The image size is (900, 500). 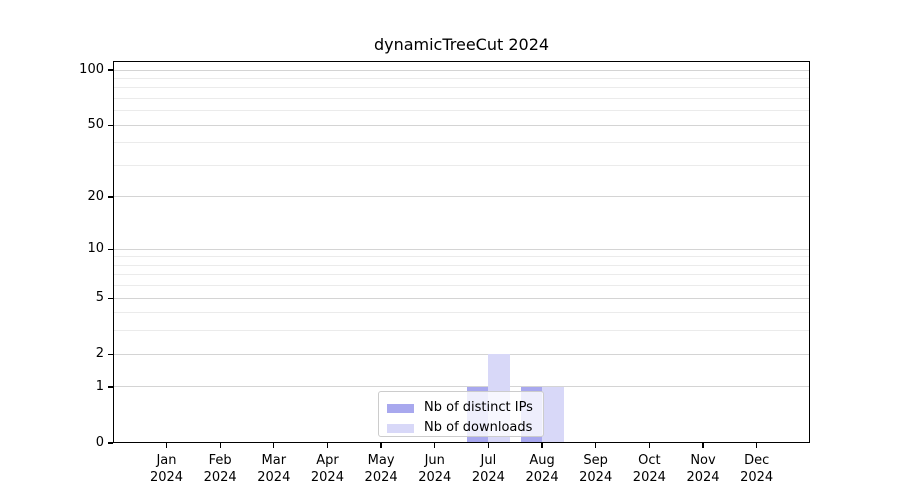 What do you see at coordinates (220, 469) in the screenshot?
I see `x-tick-label-feb: Feb 2024` at bounding box center [220, 469].